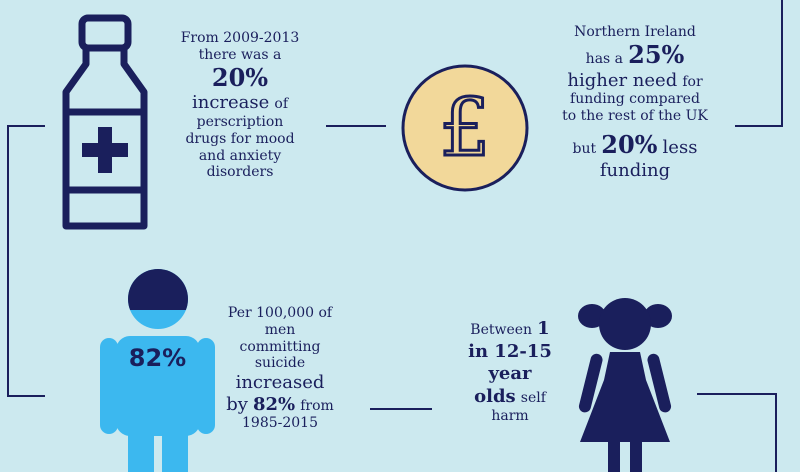  I want to click on connector-line-right-bottom-vertical, so click(776, 432).